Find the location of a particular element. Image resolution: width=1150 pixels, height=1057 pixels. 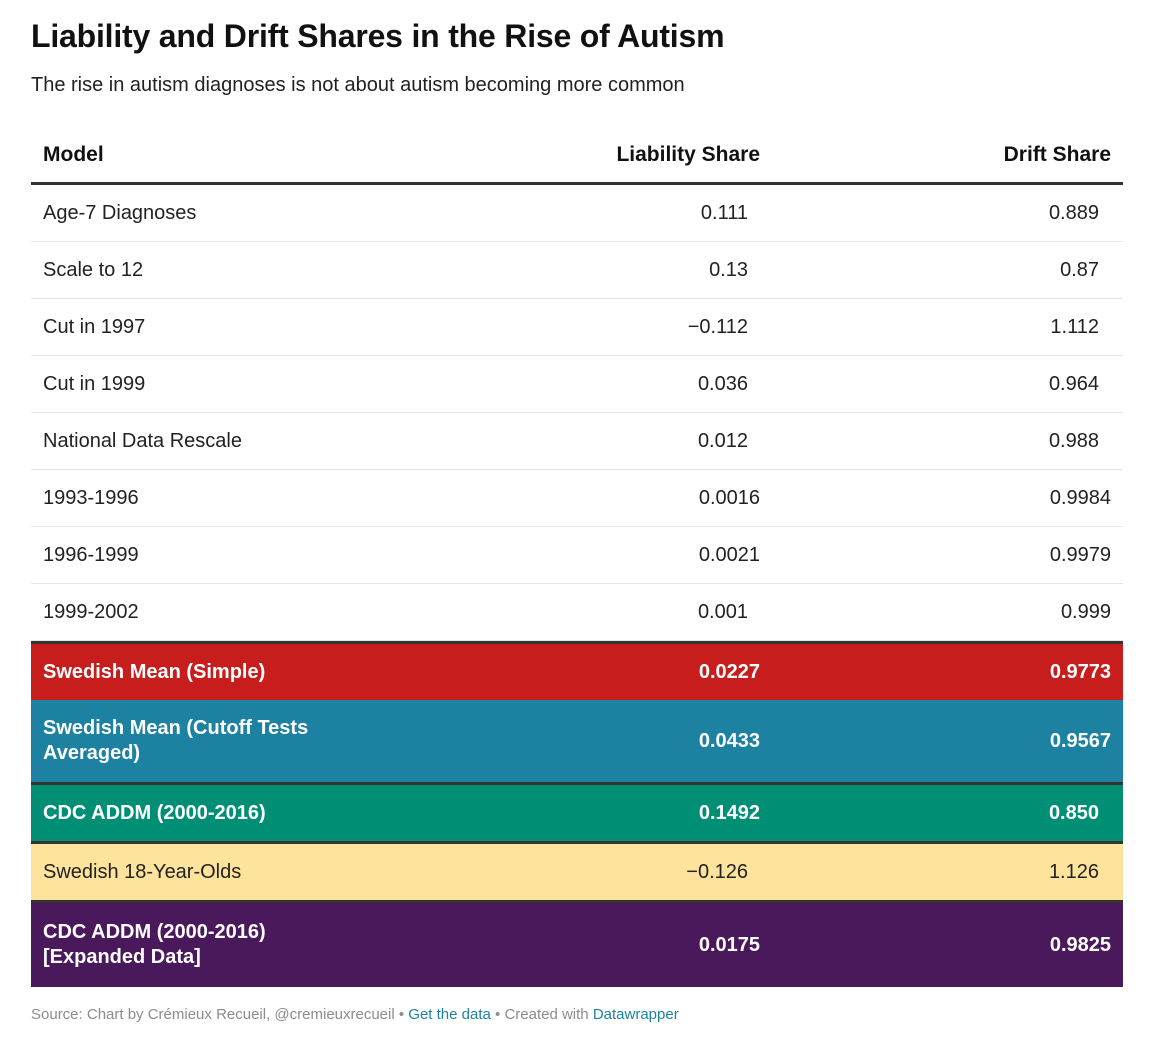

cell-liability-share: 0.0227 is located at coordinates (729, 671).